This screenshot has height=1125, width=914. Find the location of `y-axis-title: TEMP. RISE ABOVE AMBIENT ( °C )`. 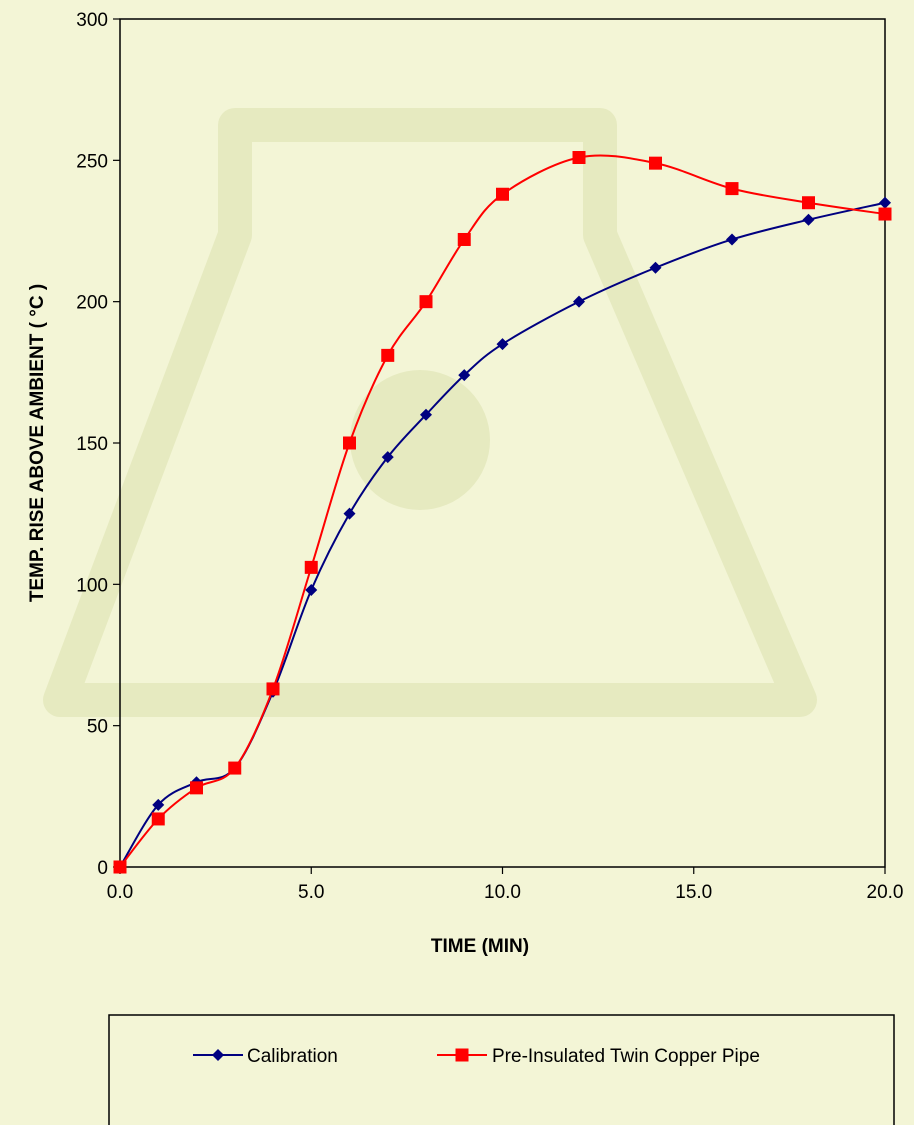

y-axis-title: TEMP. RISE ABOVE AMBIENT ( °C ) is located at coordinates (37, 443).